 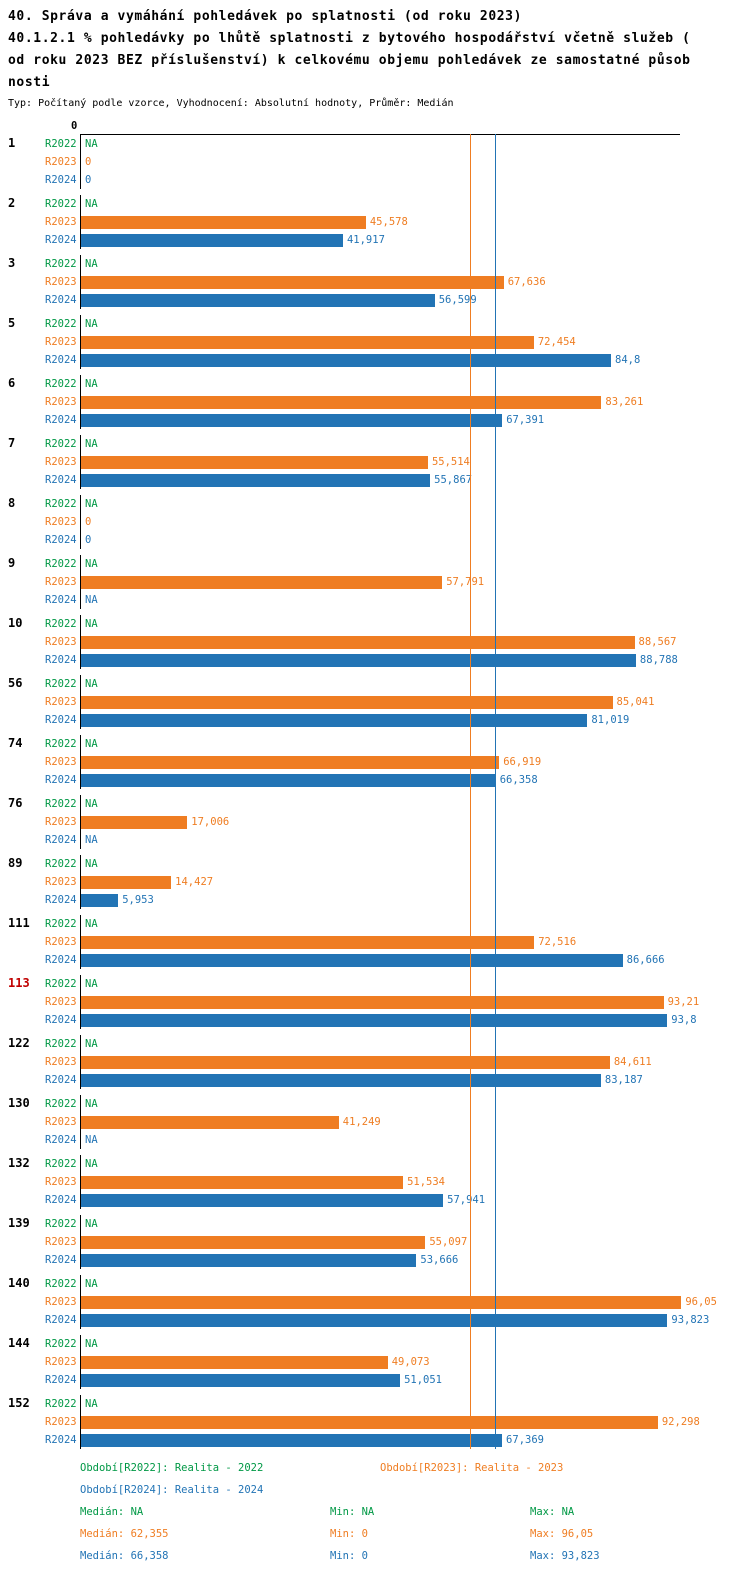 I want to click on bar-value: 84,8, so click(x=628, y=360).